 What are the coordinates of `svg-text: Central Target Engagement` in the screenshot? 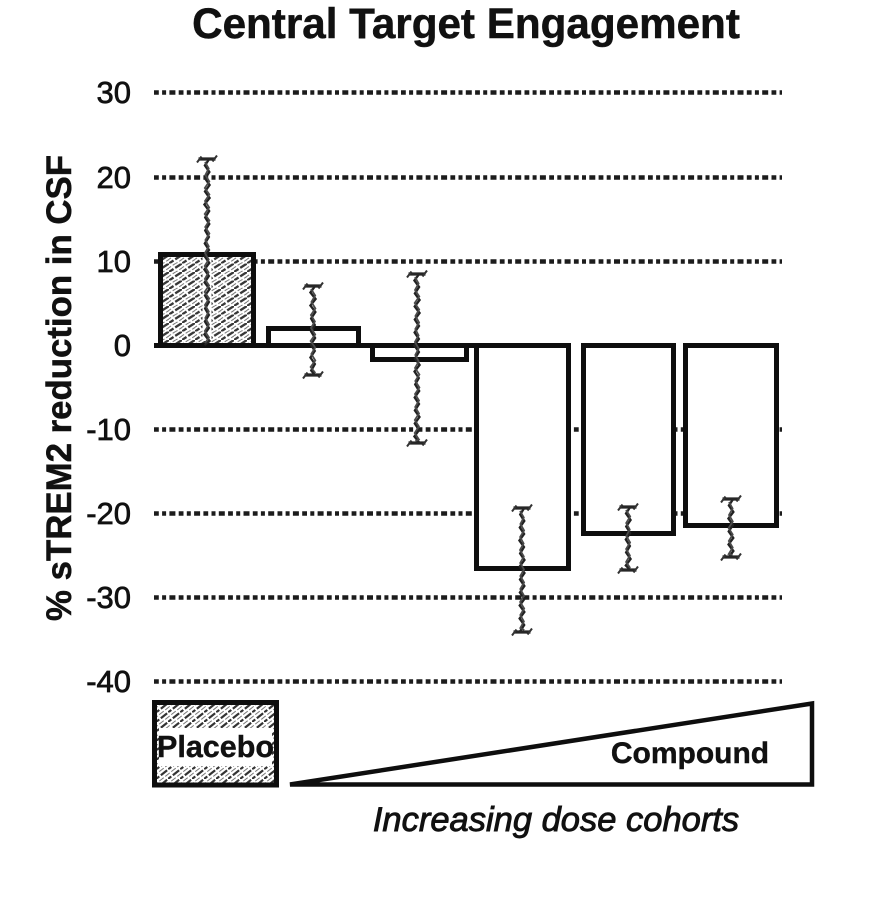 It's located at (466, 23).